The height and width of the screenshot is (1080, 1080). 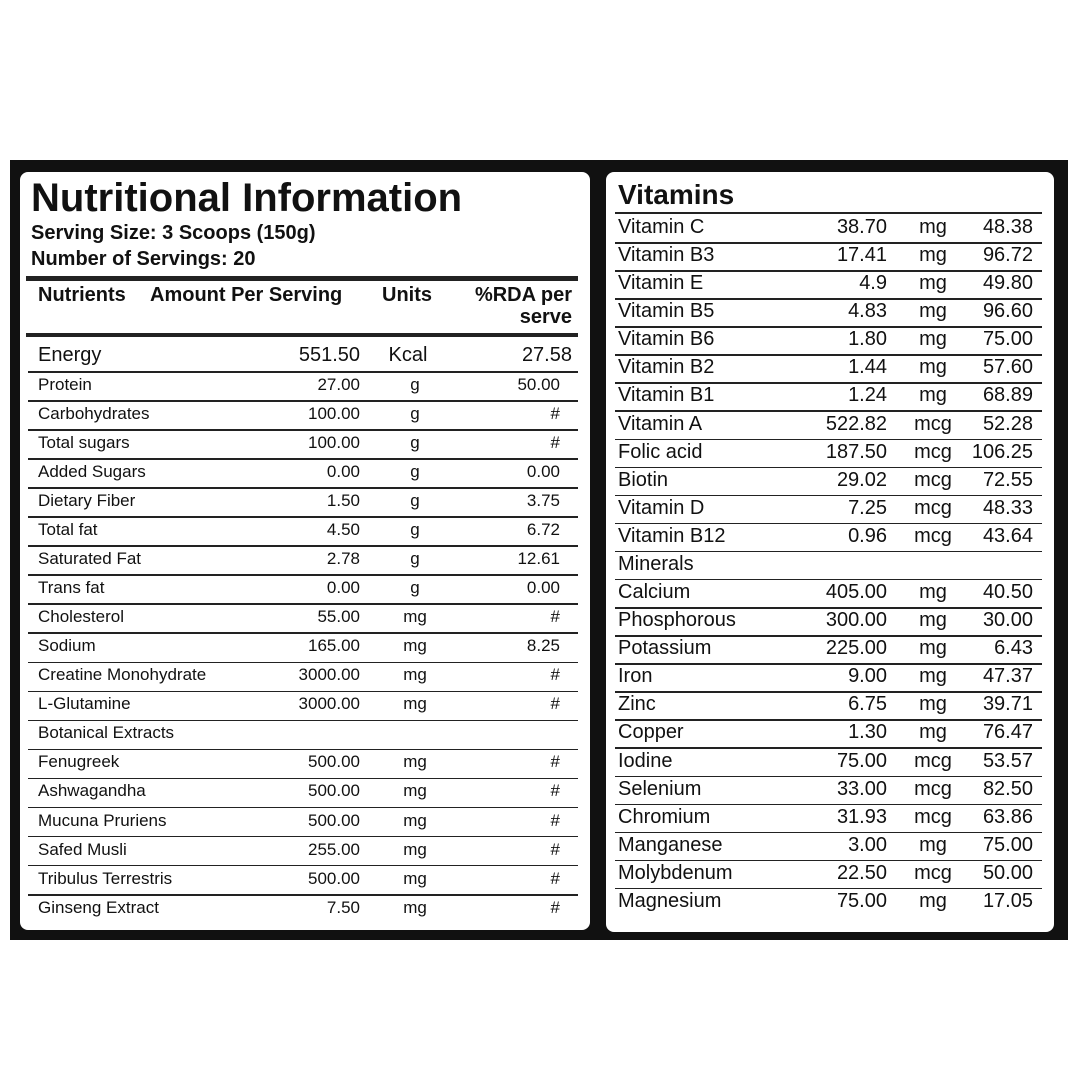 I want to click on amount: 551.50, so click(x=329, y=355).